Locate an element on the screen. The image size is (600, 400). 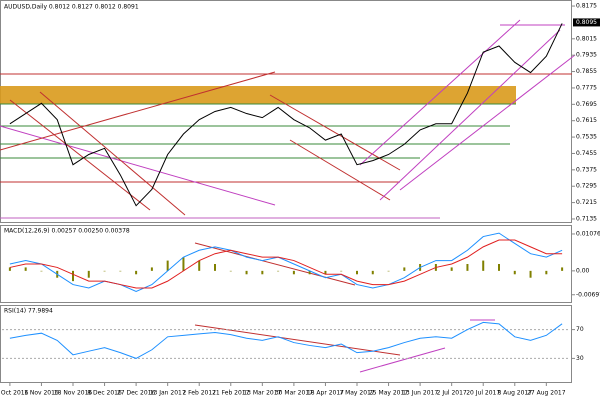
x-tick-label: 7 May 2017 is located at coordinates (356, 393).